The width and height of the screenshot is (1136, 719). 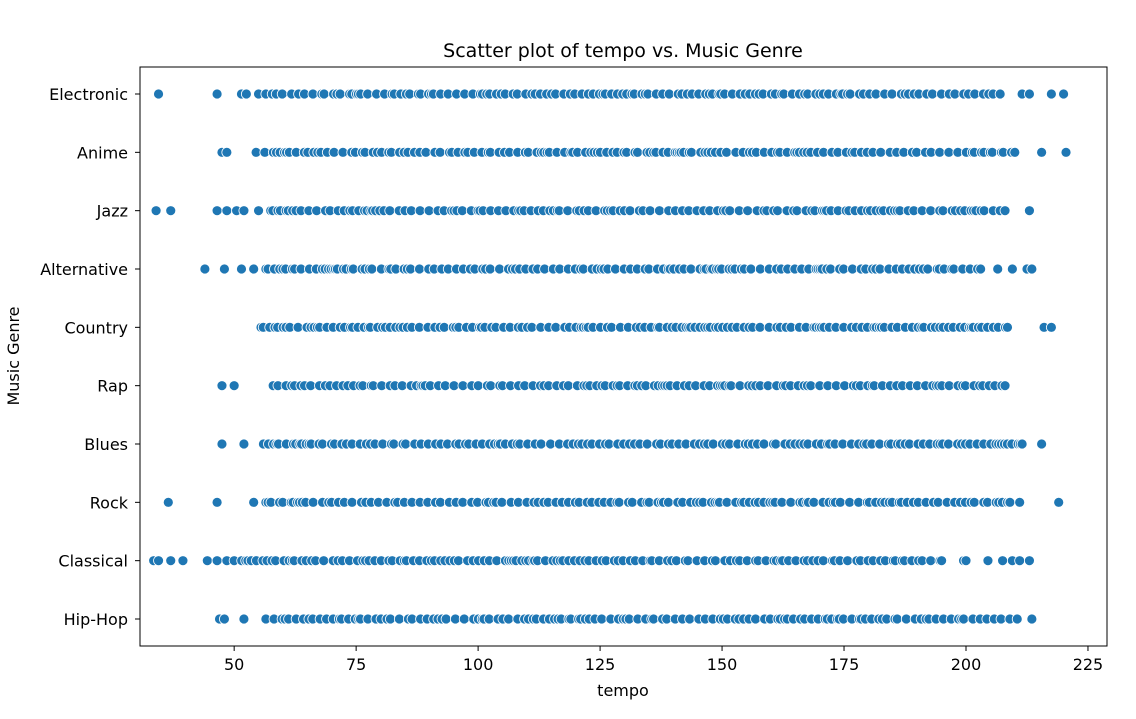 I want to click on x-tick-label: 50, so click(x=234, y=664).